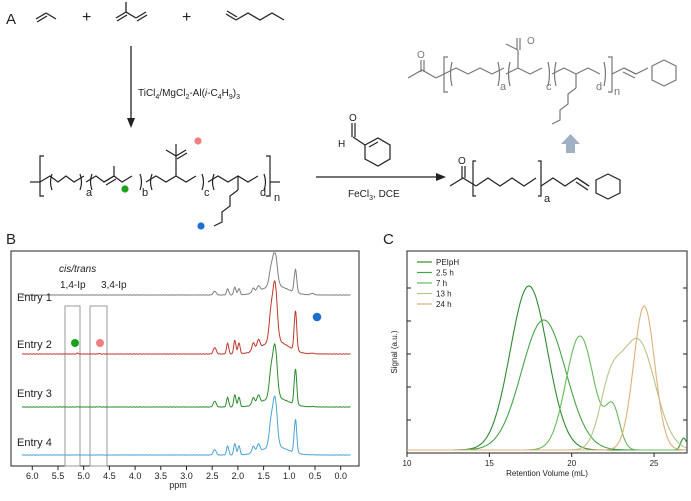  What do you see at coordinates (11, 19) in the screenshot?
I see `panel-label-a: A` at bounding box center [11, 19].